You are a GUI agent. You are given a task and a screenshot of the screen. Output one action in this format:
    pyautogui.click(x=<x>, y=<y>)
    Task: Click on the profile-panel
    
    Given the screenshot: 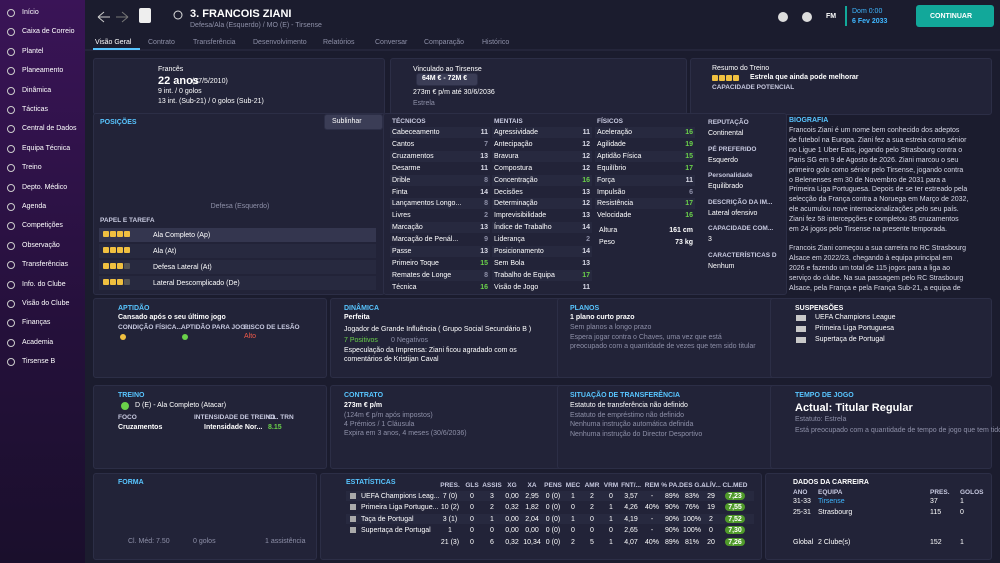 What is the action you would take?
    pyautogui.click(x=239, y=86)
    